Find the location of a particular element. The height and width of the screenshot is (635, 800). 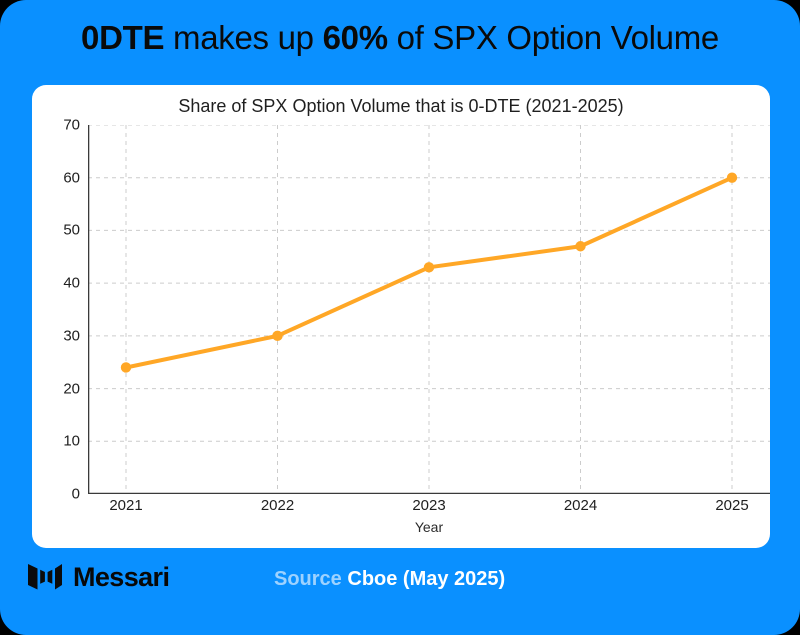

headline-part-2: makes up is located at coordinates (243, 37).